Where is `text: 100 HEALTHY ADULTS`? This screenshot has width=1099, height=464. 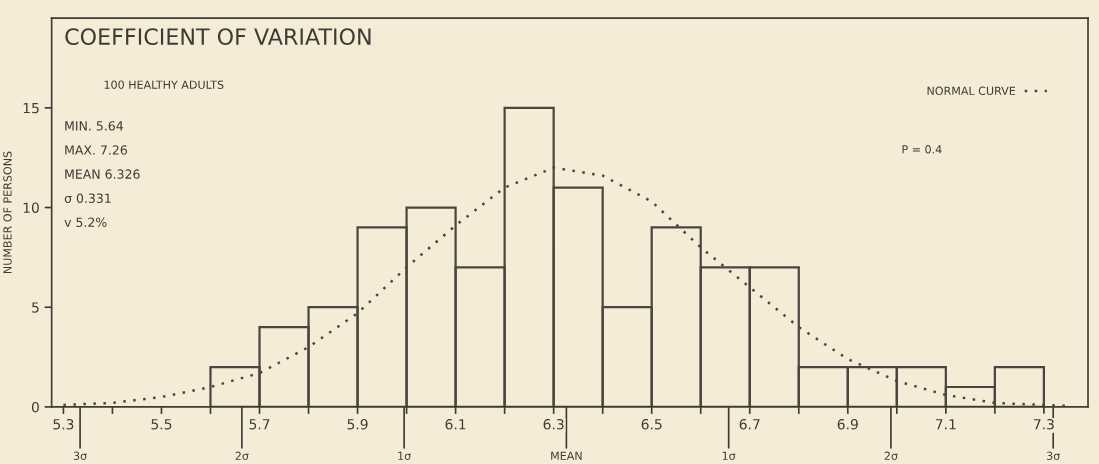 text: 100 HEALTHY ADULTS is located at coordinates (164, 84).